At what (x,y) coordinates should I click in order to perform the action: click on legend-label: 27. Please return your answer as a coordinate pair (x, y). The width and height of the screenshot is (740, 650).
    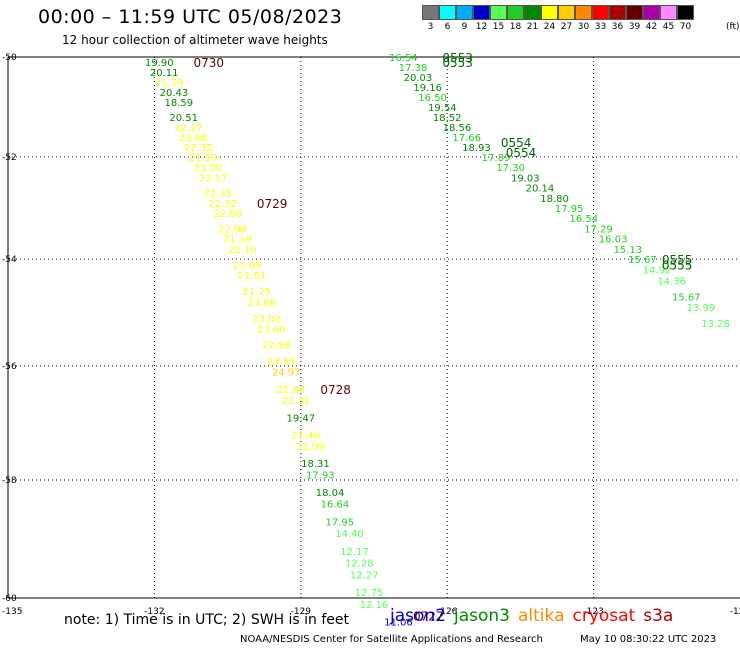
    Looking at the image, I should click on (566, 27).